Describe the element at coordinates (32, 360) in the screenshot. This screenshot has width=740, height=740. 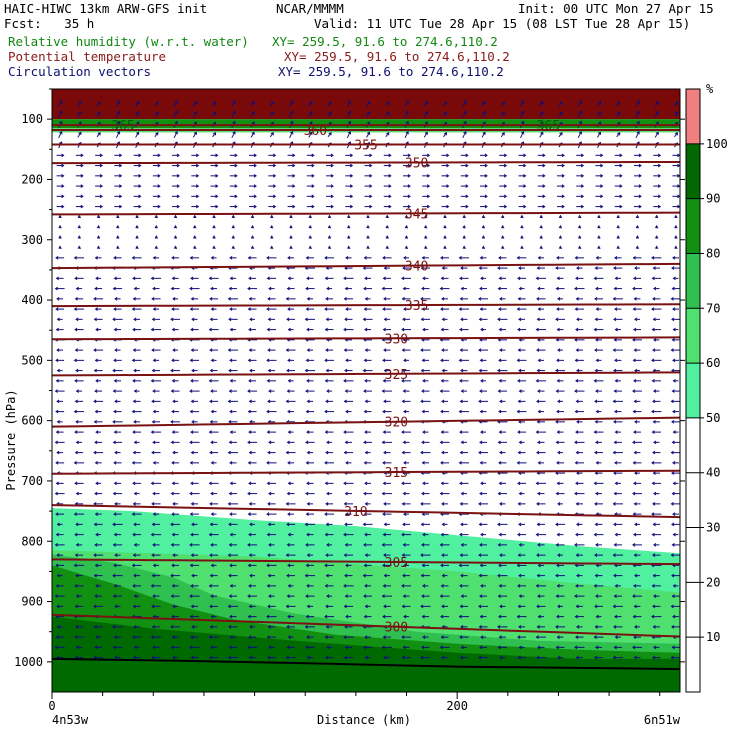
I see `y-tick-label: 500` at that location.